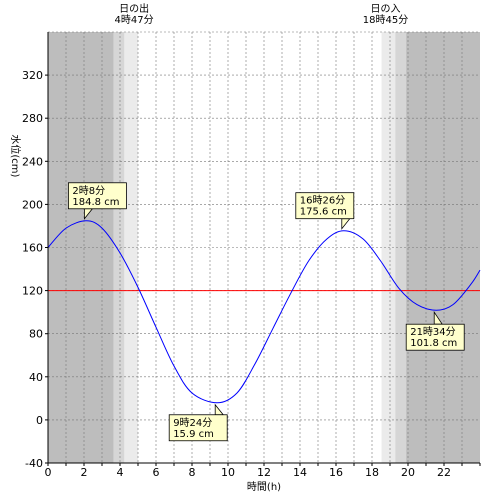  Describe the element at coordinates (433, 343) in the screenshot. I see `annotation-value: 101.8 cm` at that location.